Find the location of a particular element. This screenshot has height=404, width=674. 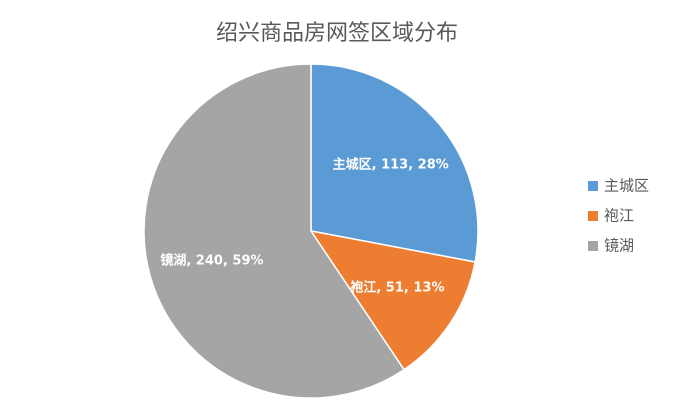

legend-label: 袍江 is located at coordinates (619, 216).